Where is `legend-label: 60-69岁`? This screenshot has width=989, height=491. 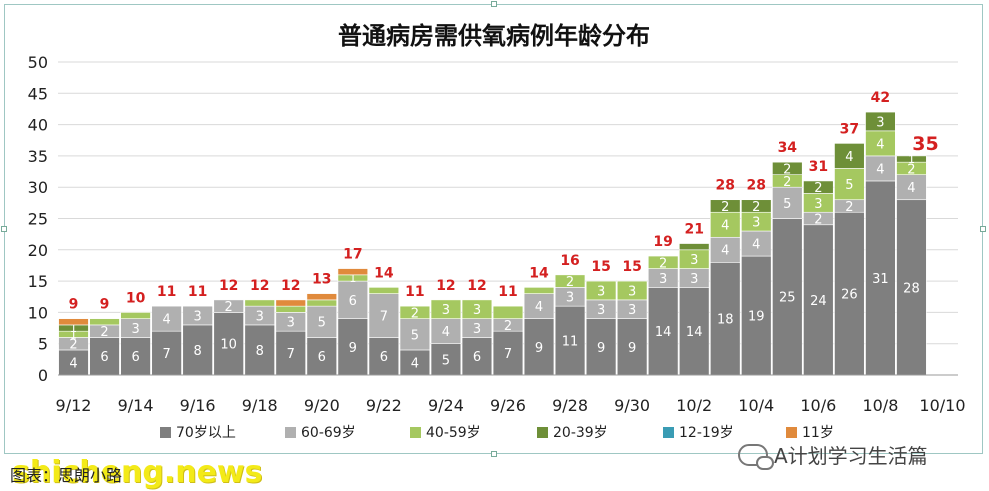
legend-label: 60-69岁 is located at coordinates (328, 433).